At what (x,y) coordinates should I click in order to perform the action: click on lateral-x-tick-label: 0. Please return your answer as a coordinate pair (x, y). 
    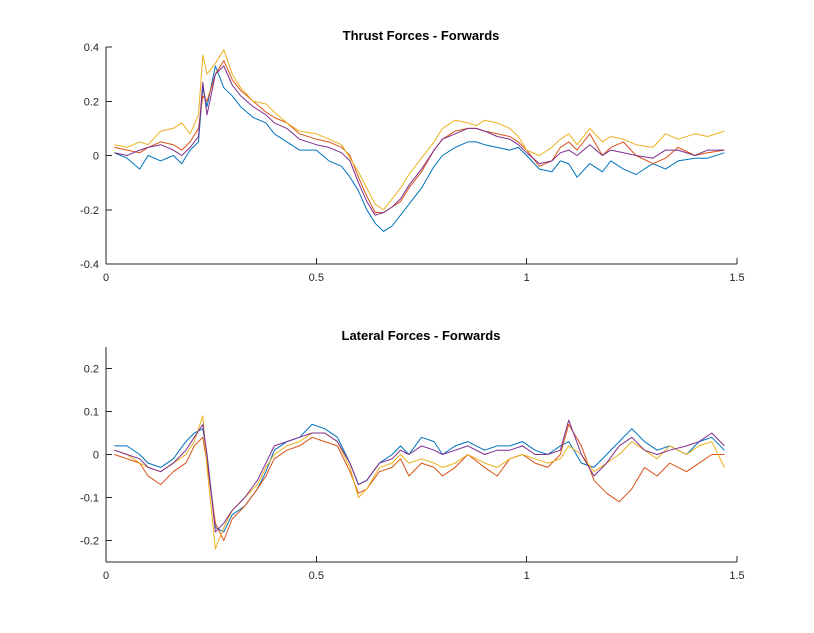
    Looking at the image, I should click on (106, 576).